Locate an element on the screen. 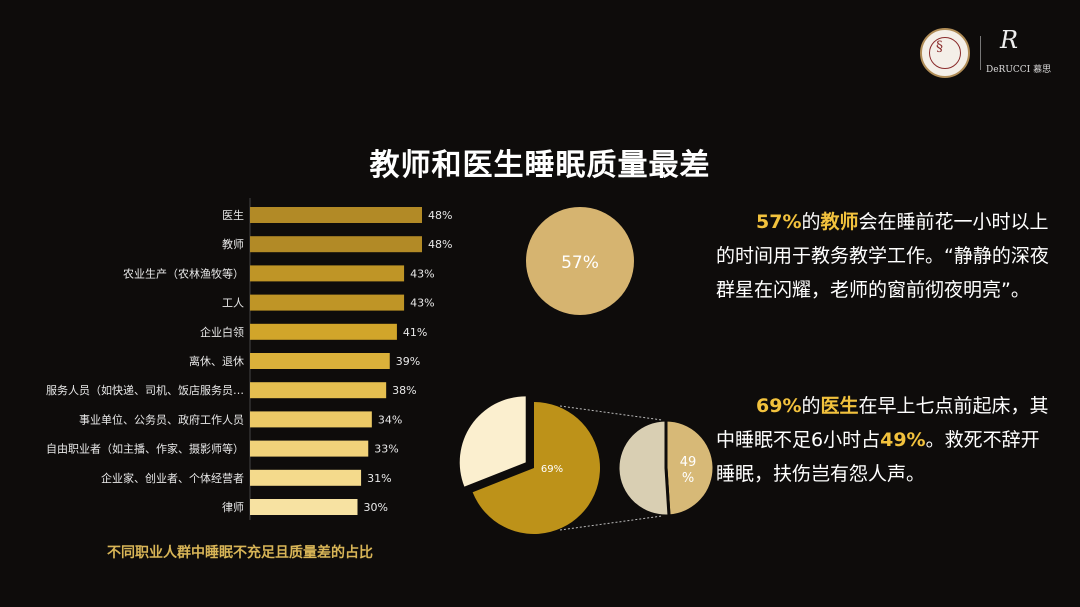  brand-mark: R is located at coordinates (1009, 40).